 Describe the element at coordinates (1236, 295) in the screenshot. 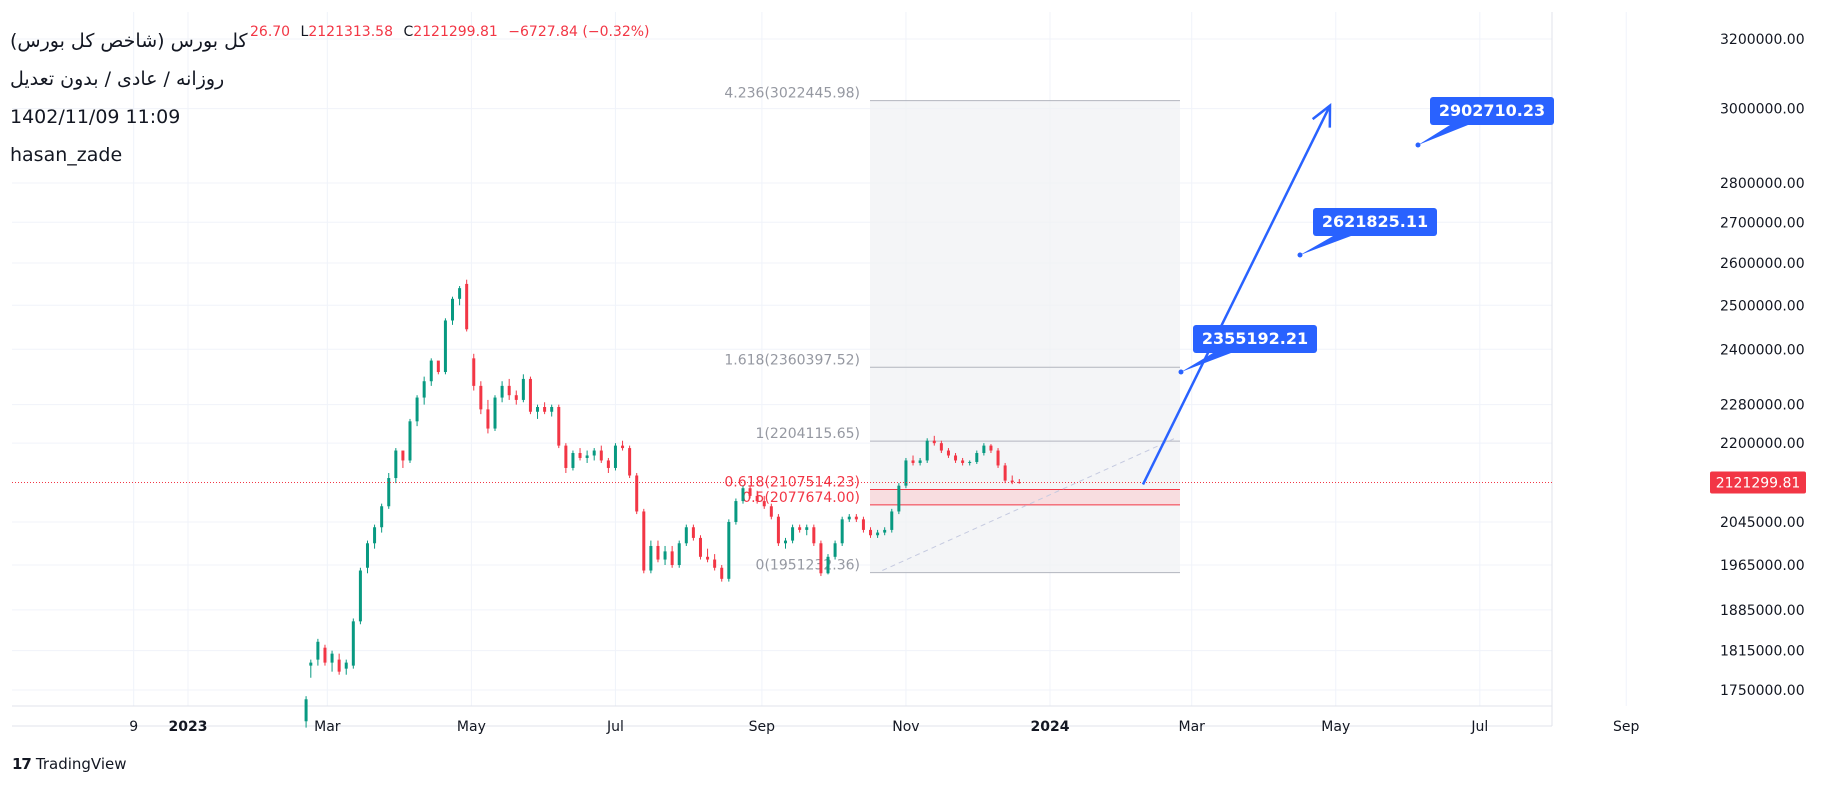

I see `target-arrow-line` at that location.